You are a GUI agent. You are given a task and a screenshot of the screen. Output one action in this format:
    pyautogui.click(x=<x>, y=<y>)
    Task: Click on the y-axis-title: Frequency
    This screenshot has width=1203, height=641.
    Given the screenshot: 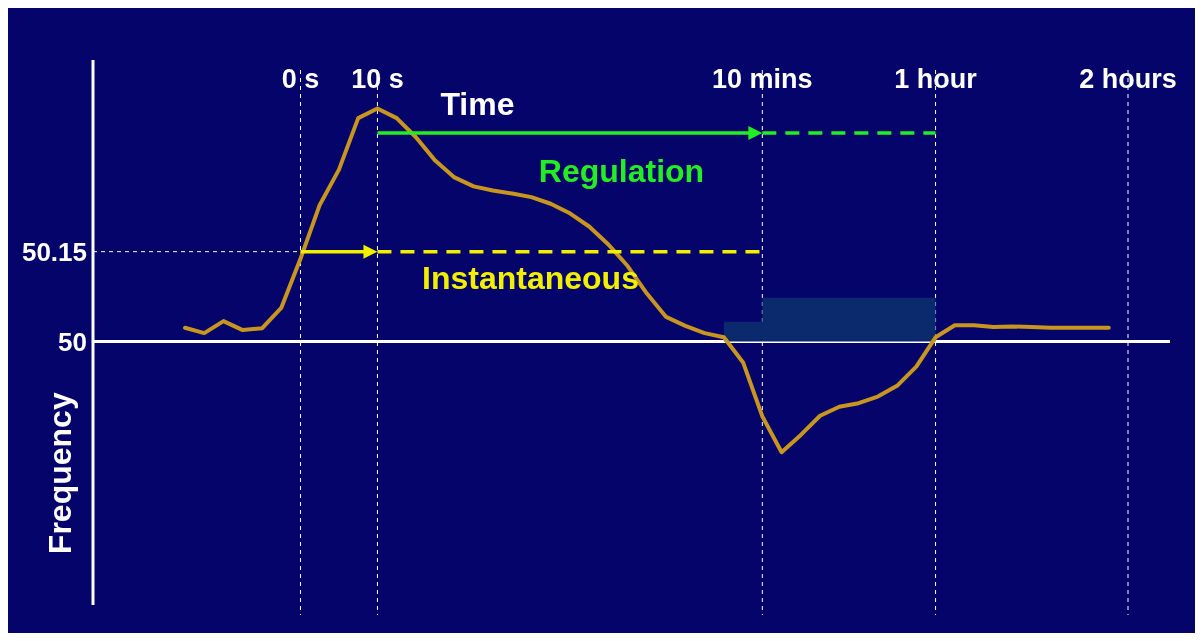 What is the action you would take?
    pyautogui.click(x=60, y=473)
    